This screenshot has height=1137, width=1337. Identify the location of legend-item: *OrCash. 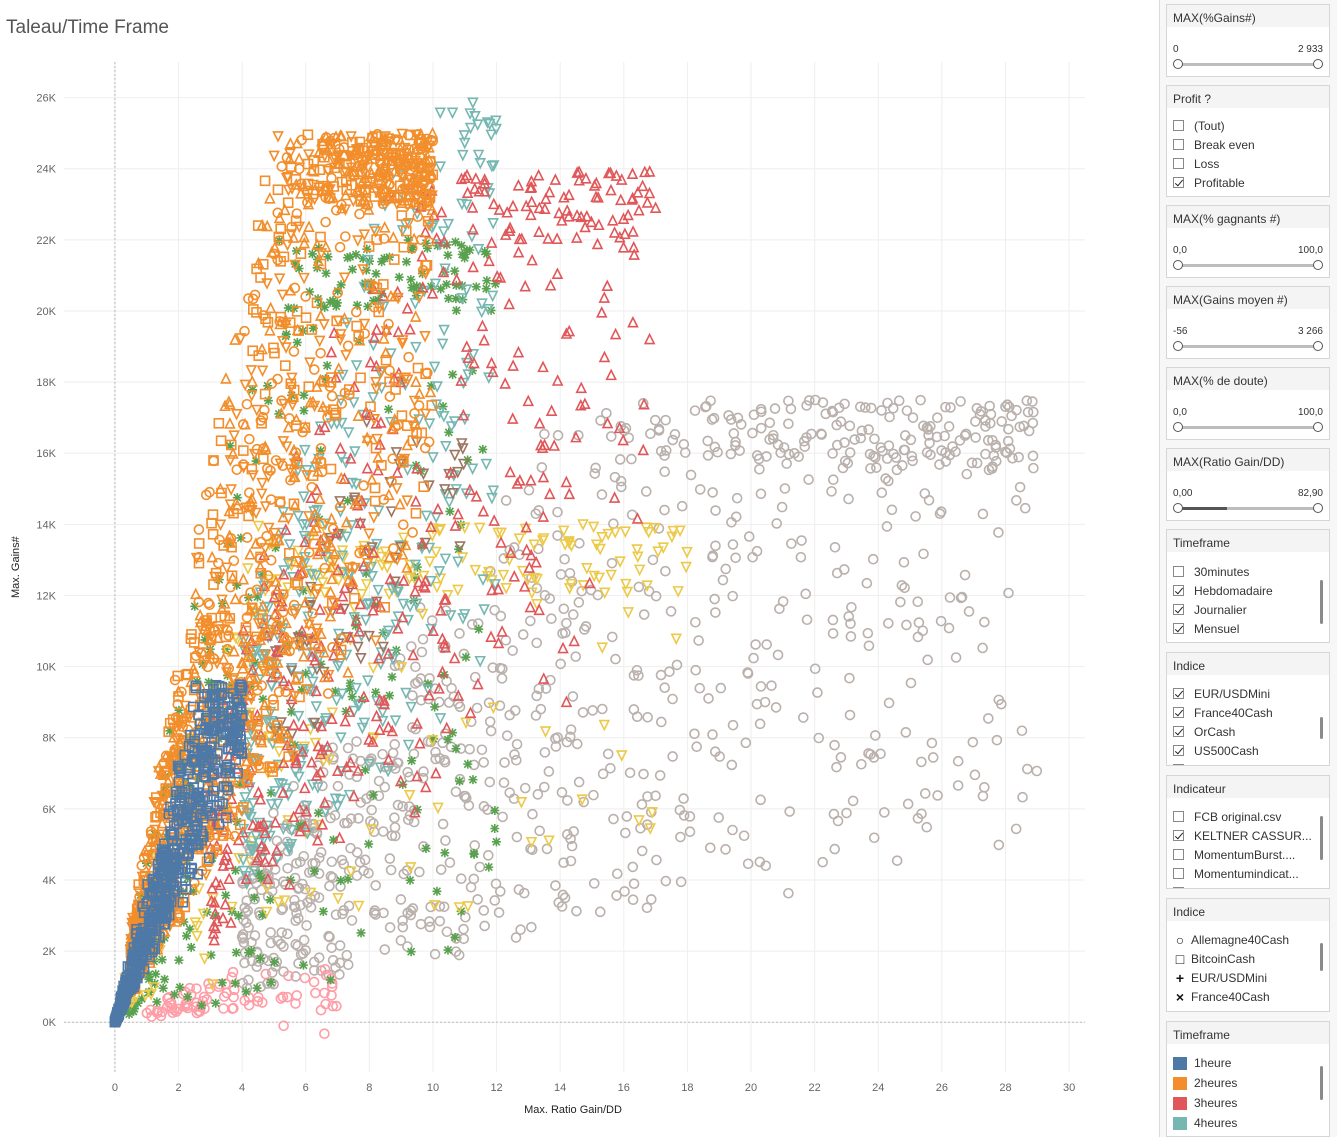
(1248, 1009).